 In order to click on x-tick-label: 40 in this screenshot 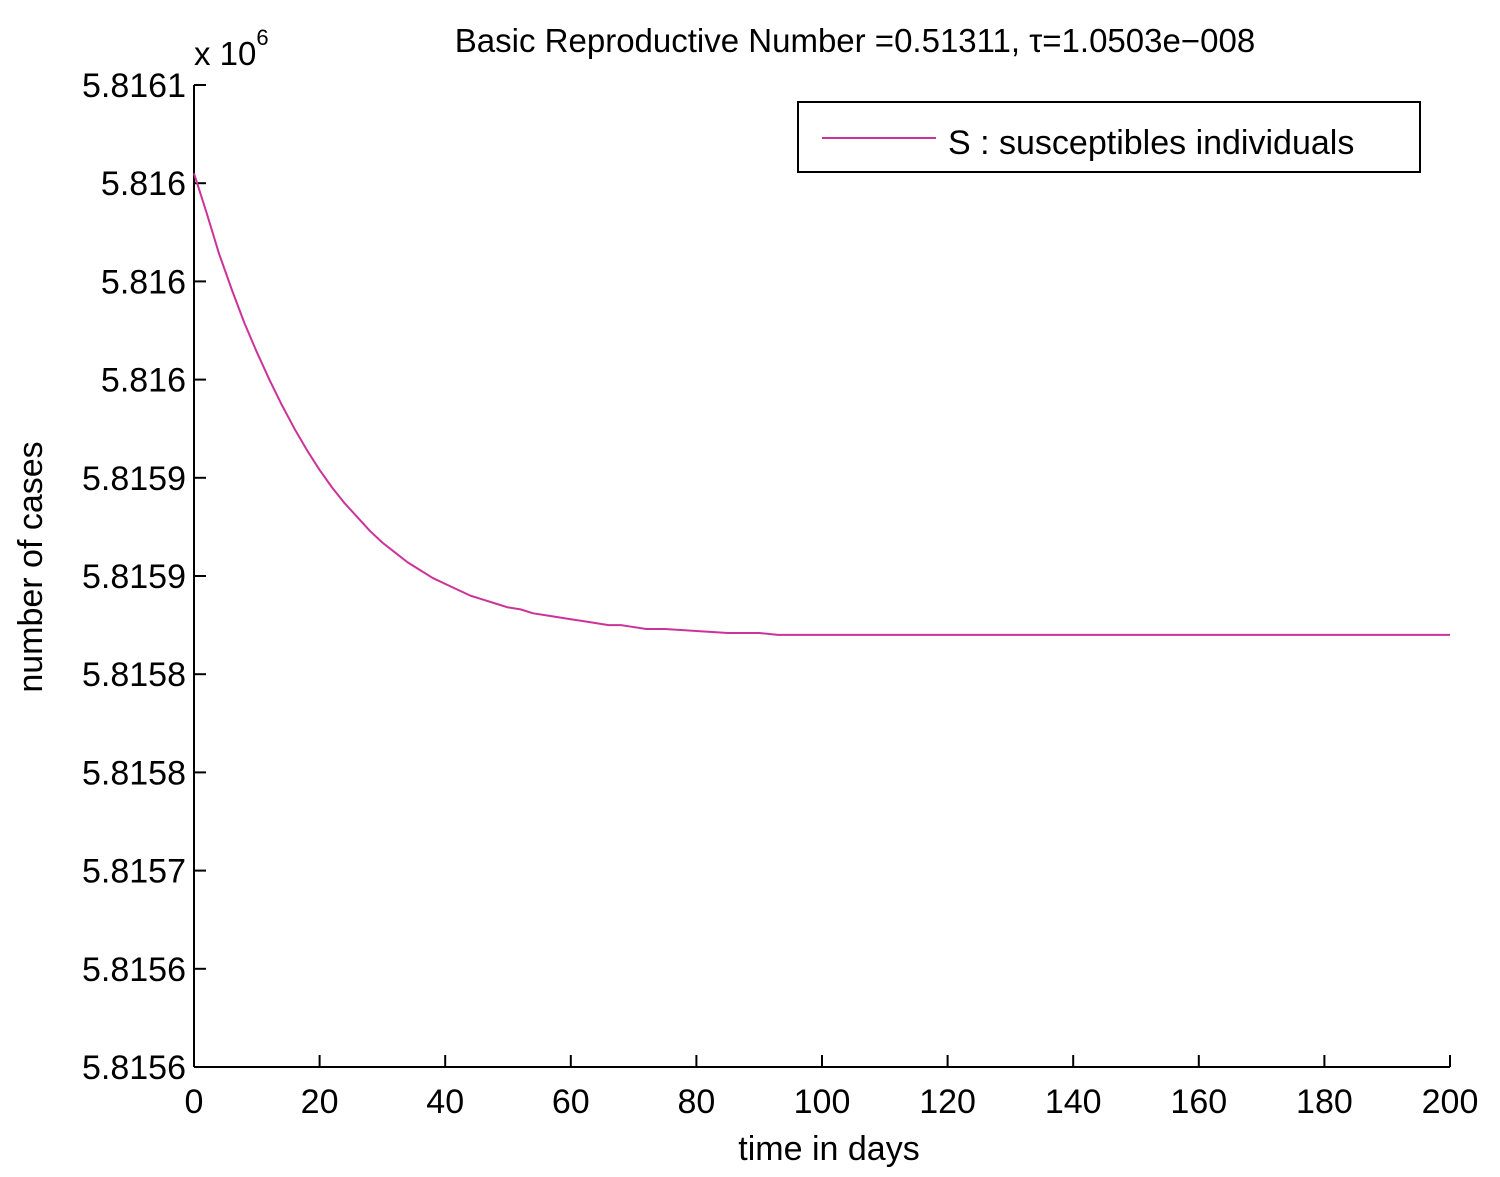, I will do `click(445, 1102)`.